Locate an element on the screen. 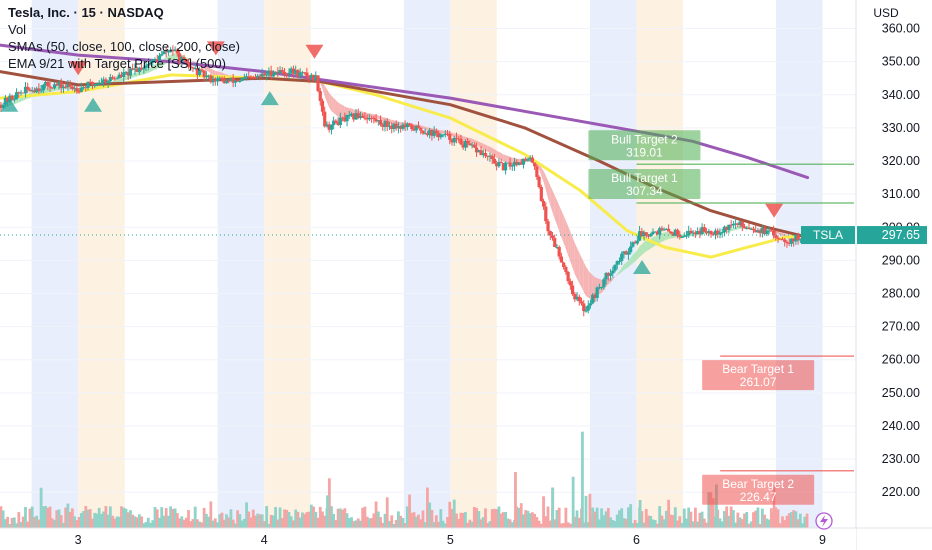 The width and height of the screenshot is (932, 550). legend-ema: EMA 9/21 with Target Price [SS] (500) is located at coordinates (117, 63).